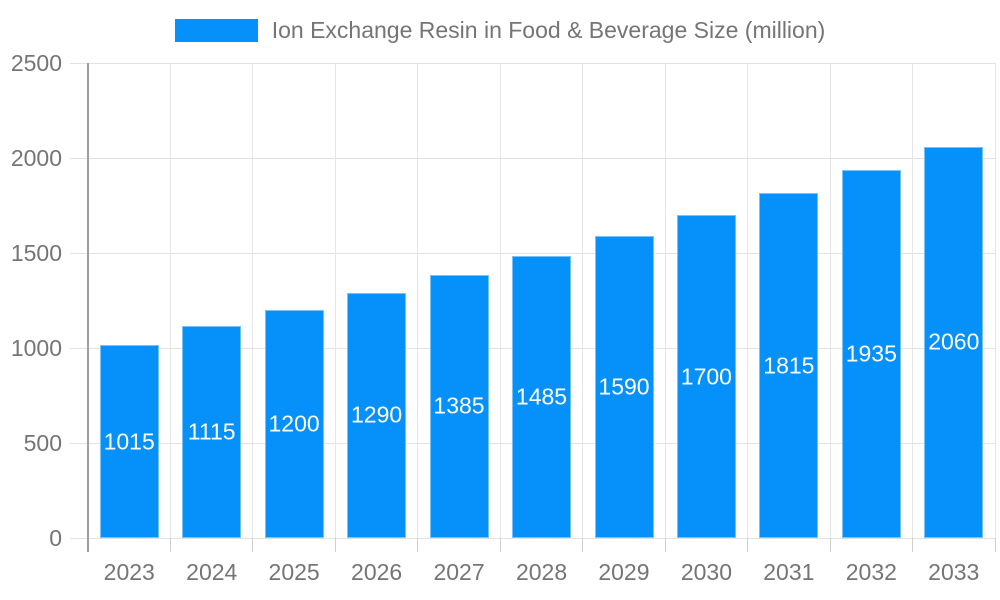 The image size is (1000, 600). Describe the element at coordinates (624, 572) in the screenshot. I see `x-axis-tick-label: 2029` at that location.